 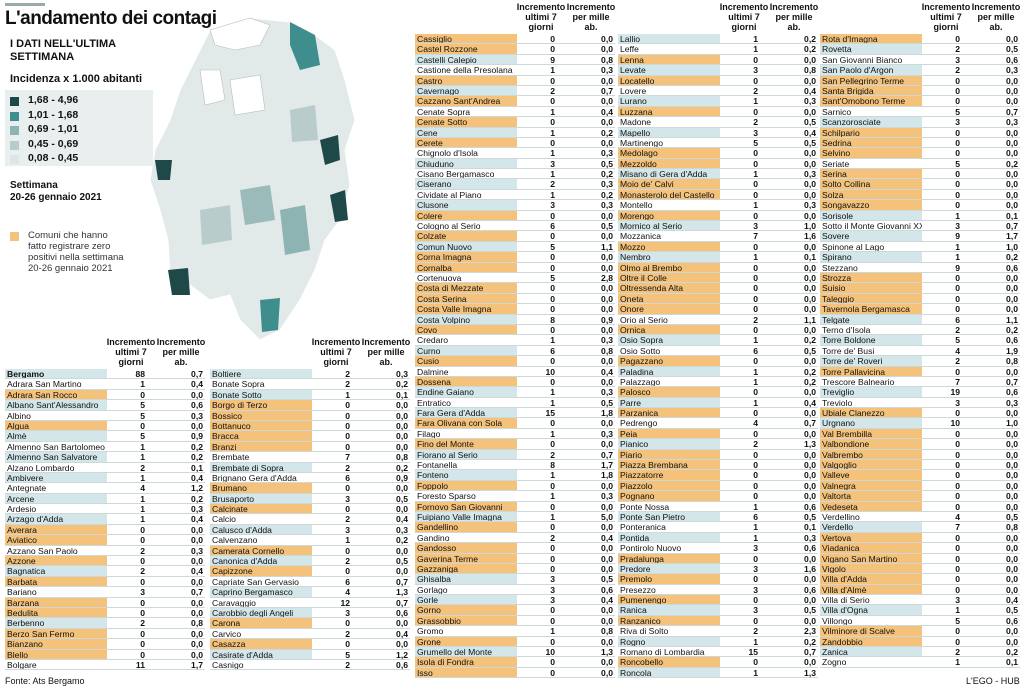 I want to click on table-row: Sant'Omobono Terme 0 0,0, so click(x=920, y=101).